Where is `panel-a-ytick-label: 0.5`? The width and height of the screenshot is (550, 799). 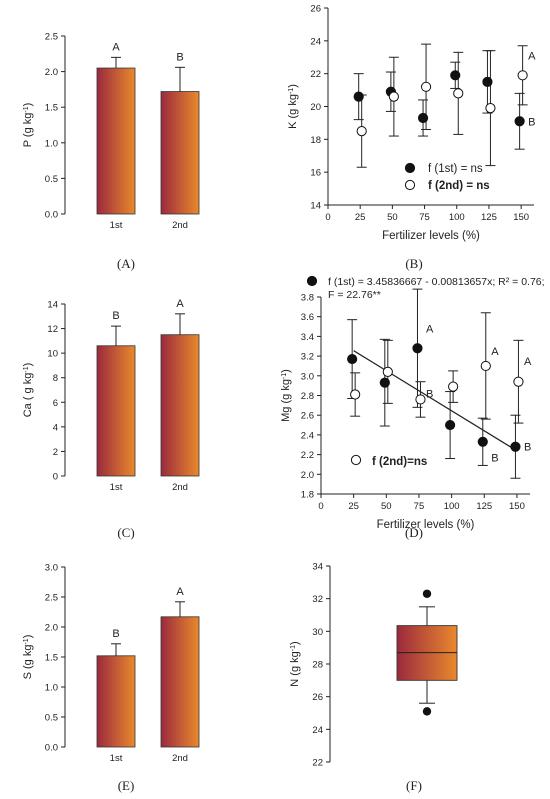
panel-a-ytick-label: 0.5 is located at coordinates (51, 179).